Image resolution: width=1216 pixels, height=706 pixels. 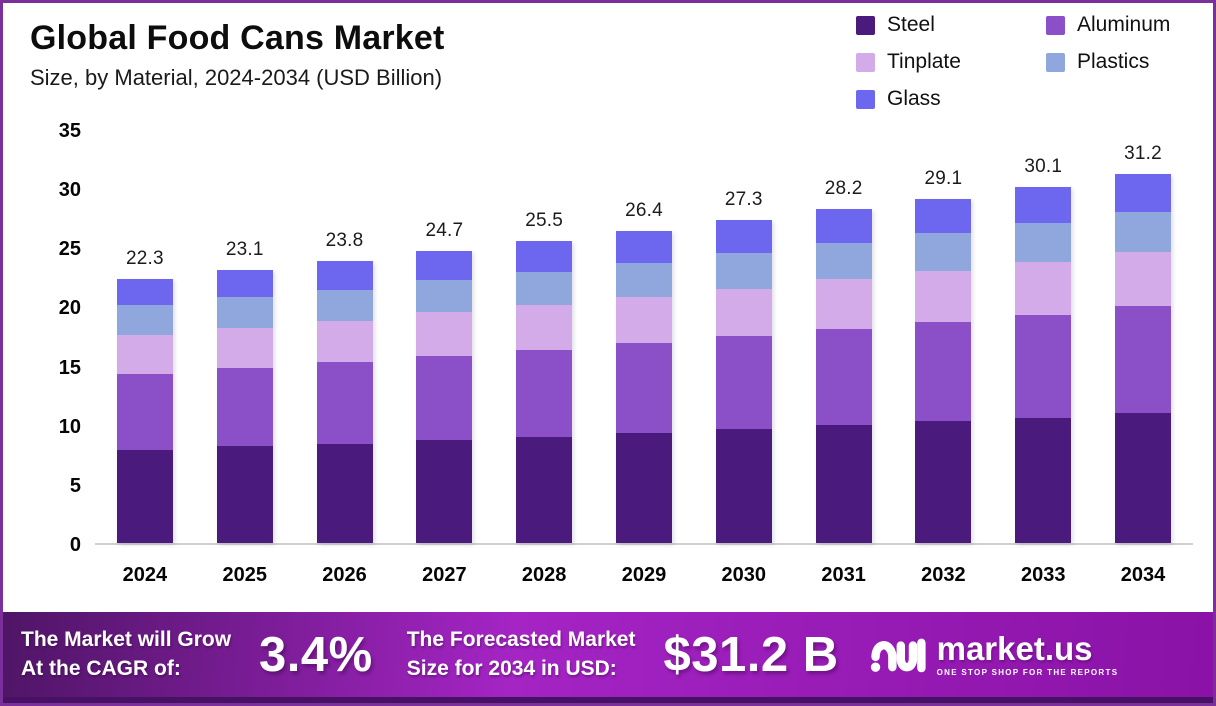 I want to click on bar-total-label: 22.3, so click(x=145, y=259).